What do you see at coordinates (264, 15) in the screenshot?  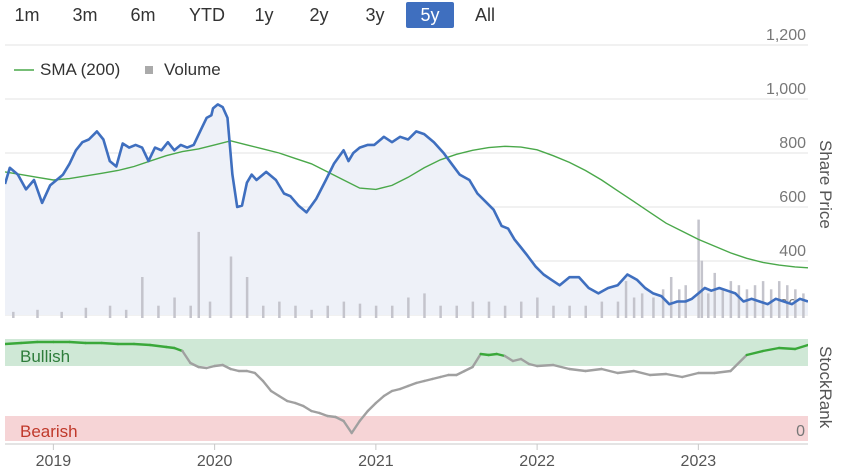 I see `range-button-1y: 1y` at bounding box center [264, 15].